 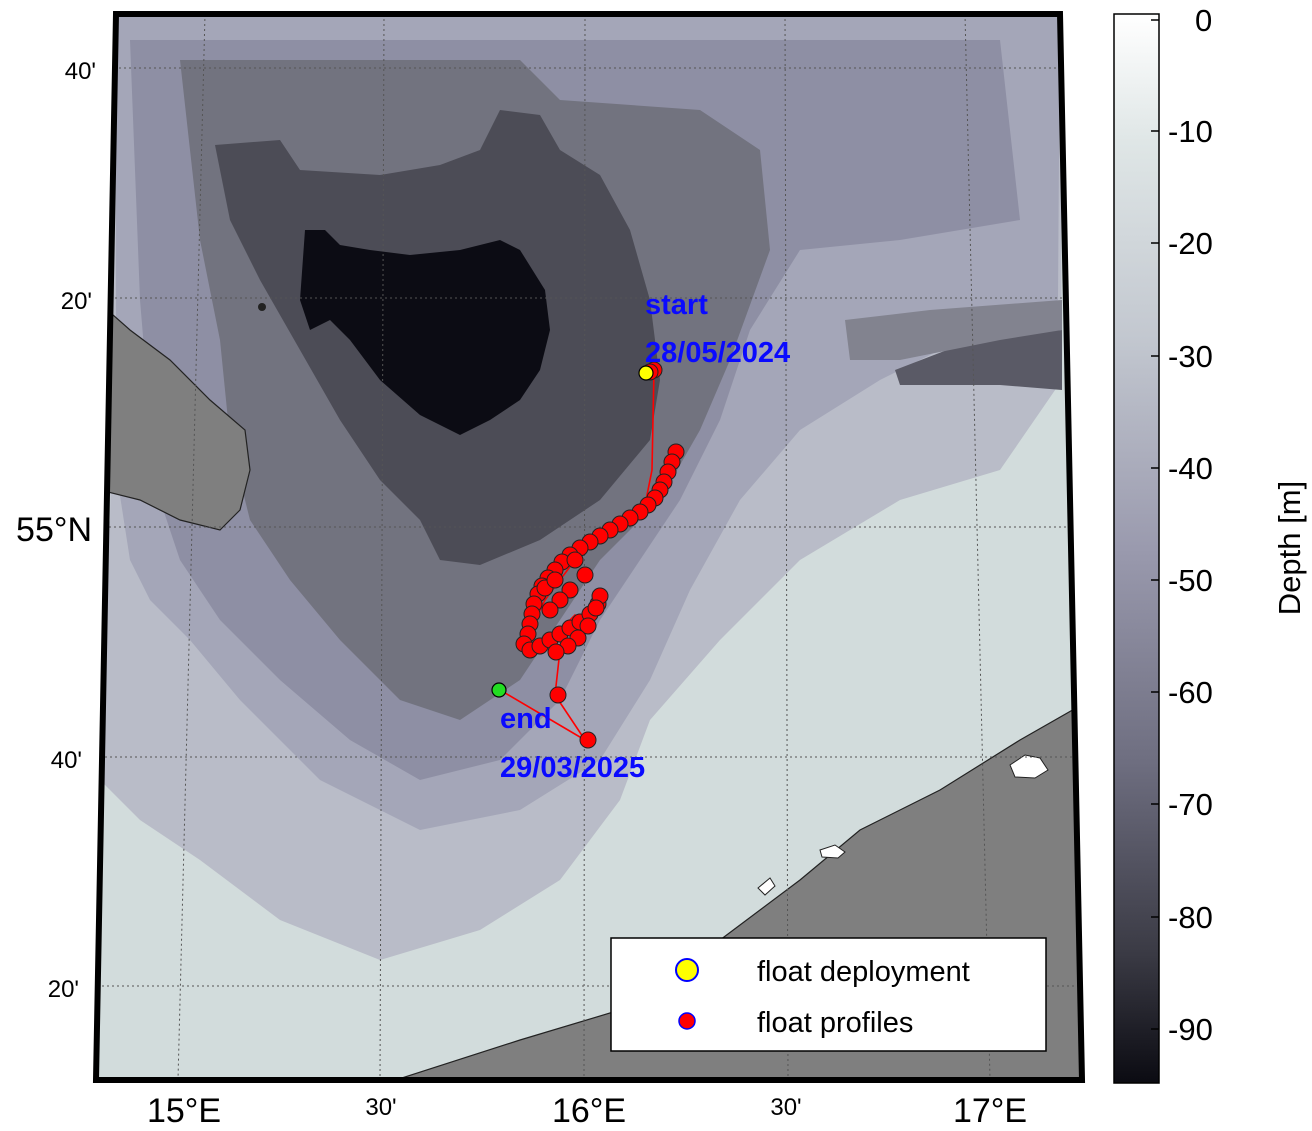 I want to click on colorbar-tick: -50, so click(x=1190, y=580).